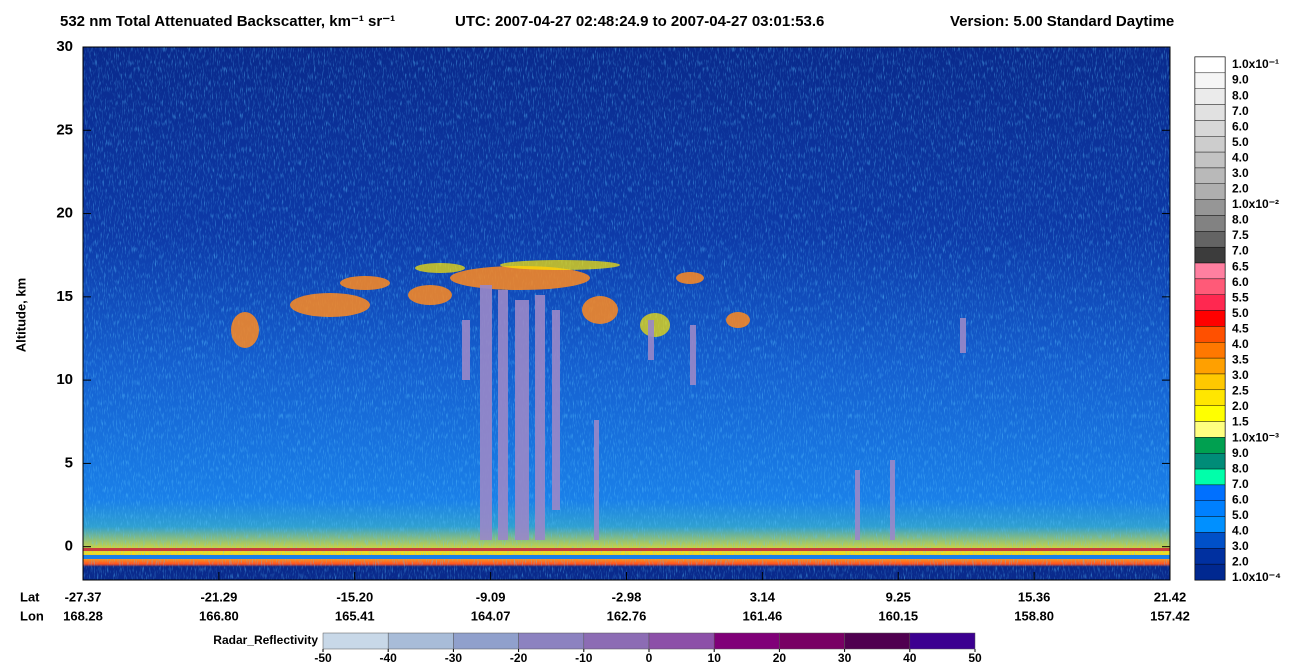 The image size is (1300, 667). Describe the element at coordinates (69, 462) in the screenshot. I see `y-tick-label: 5` at that location.